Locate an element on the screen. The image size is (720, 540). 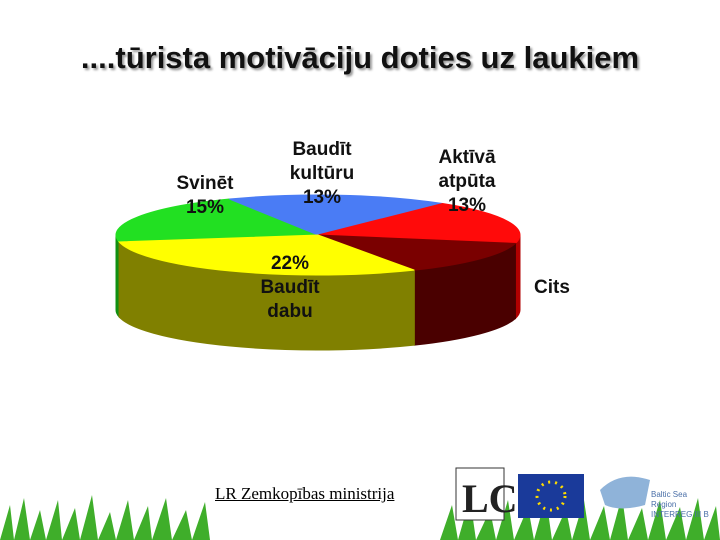
ministry-link: LR Zemkopības ministrija is located at coordinates (305, 493).